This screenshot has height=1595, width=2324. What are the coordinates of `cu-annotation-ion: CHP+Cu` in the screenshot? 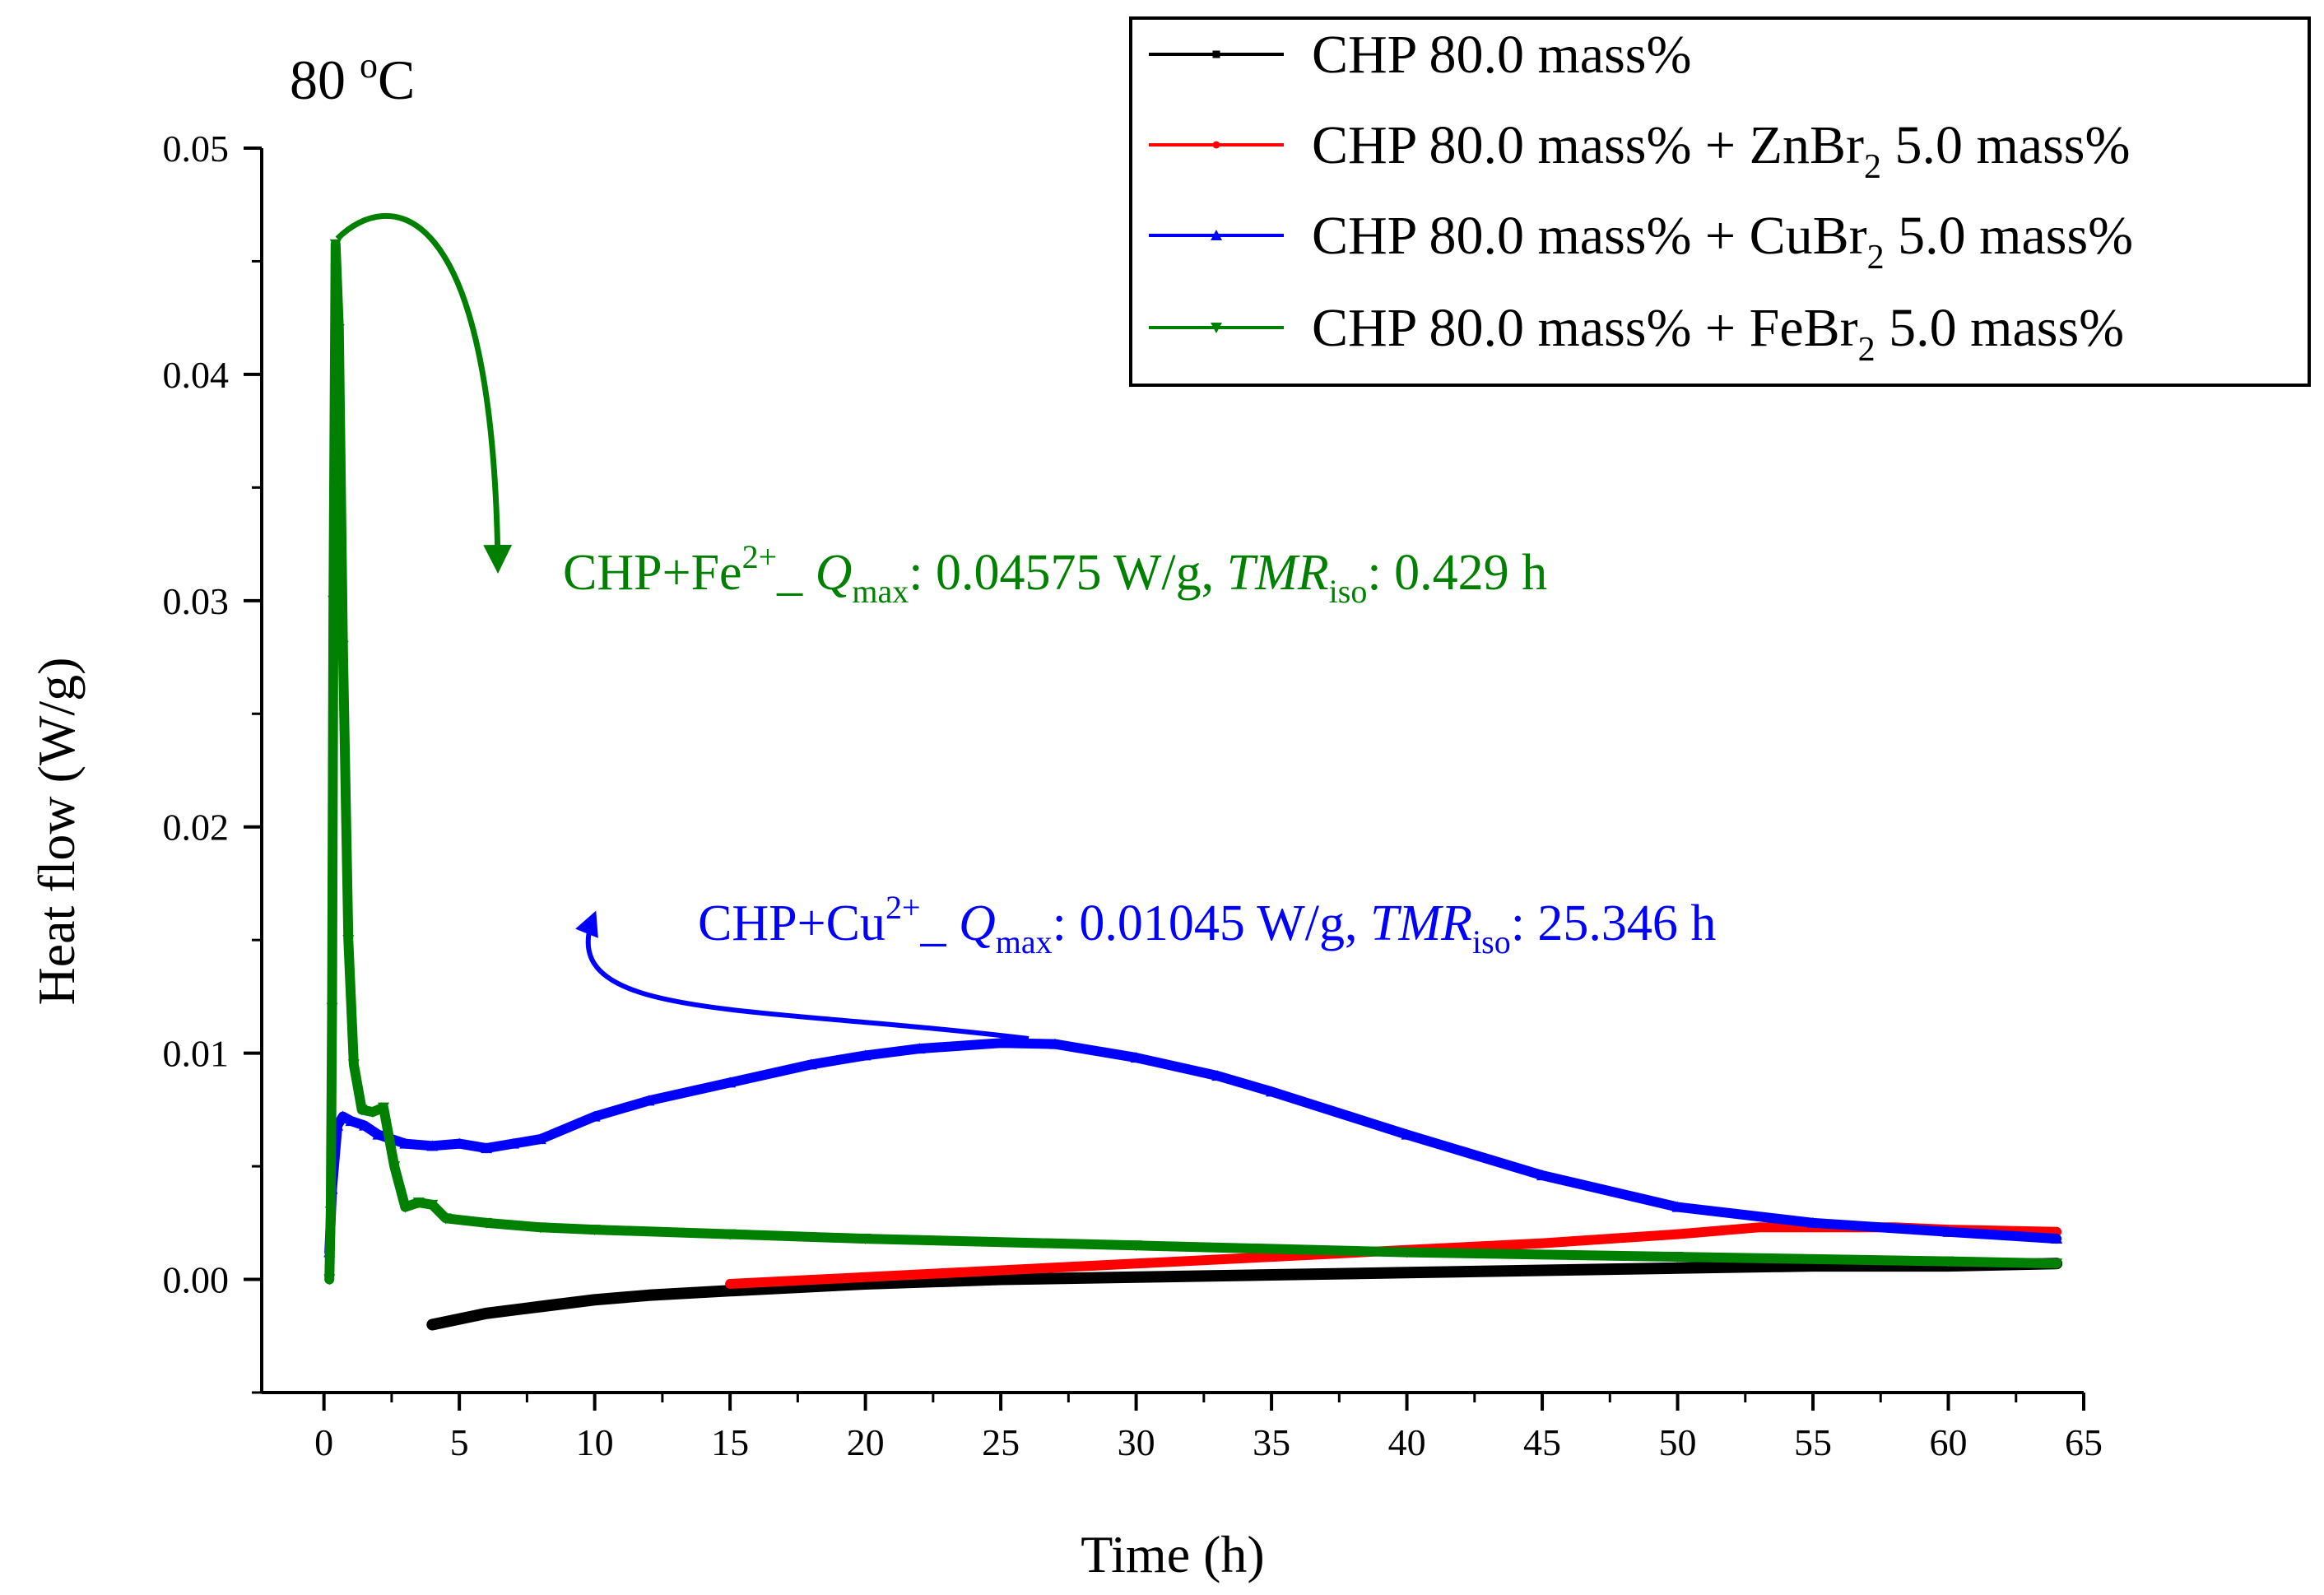 It's located at (791, 923).